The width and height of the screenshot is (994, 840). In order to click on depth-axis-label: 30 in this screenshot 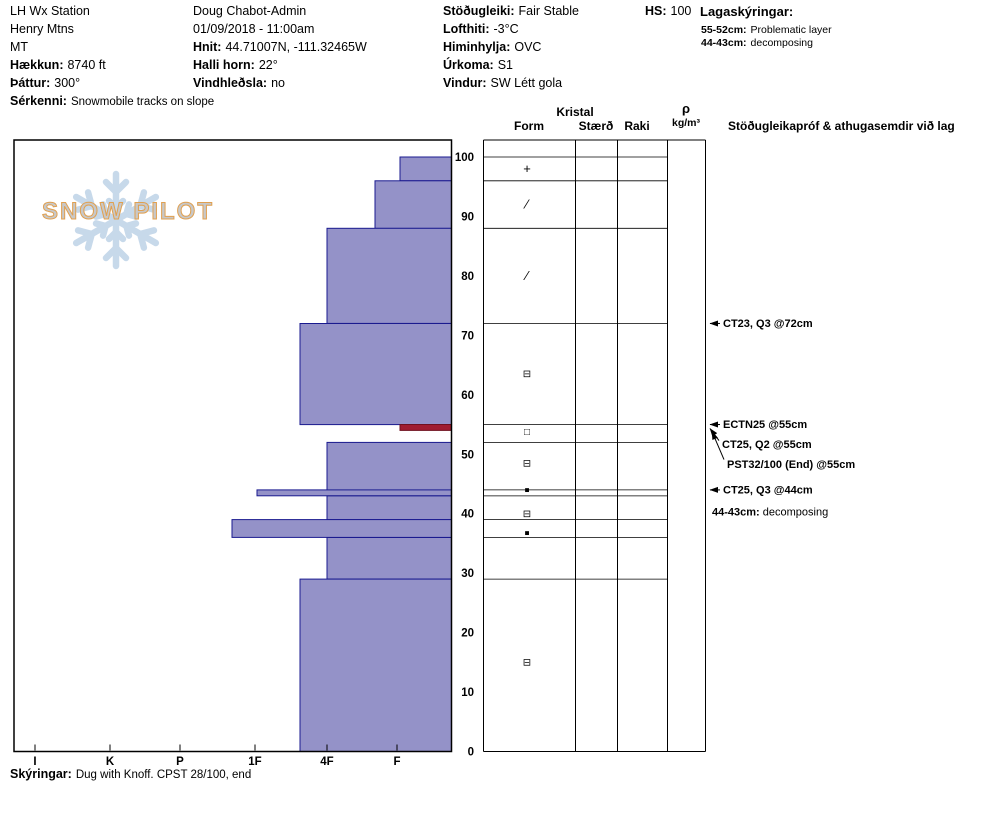, I will do `click(467, 574)`.